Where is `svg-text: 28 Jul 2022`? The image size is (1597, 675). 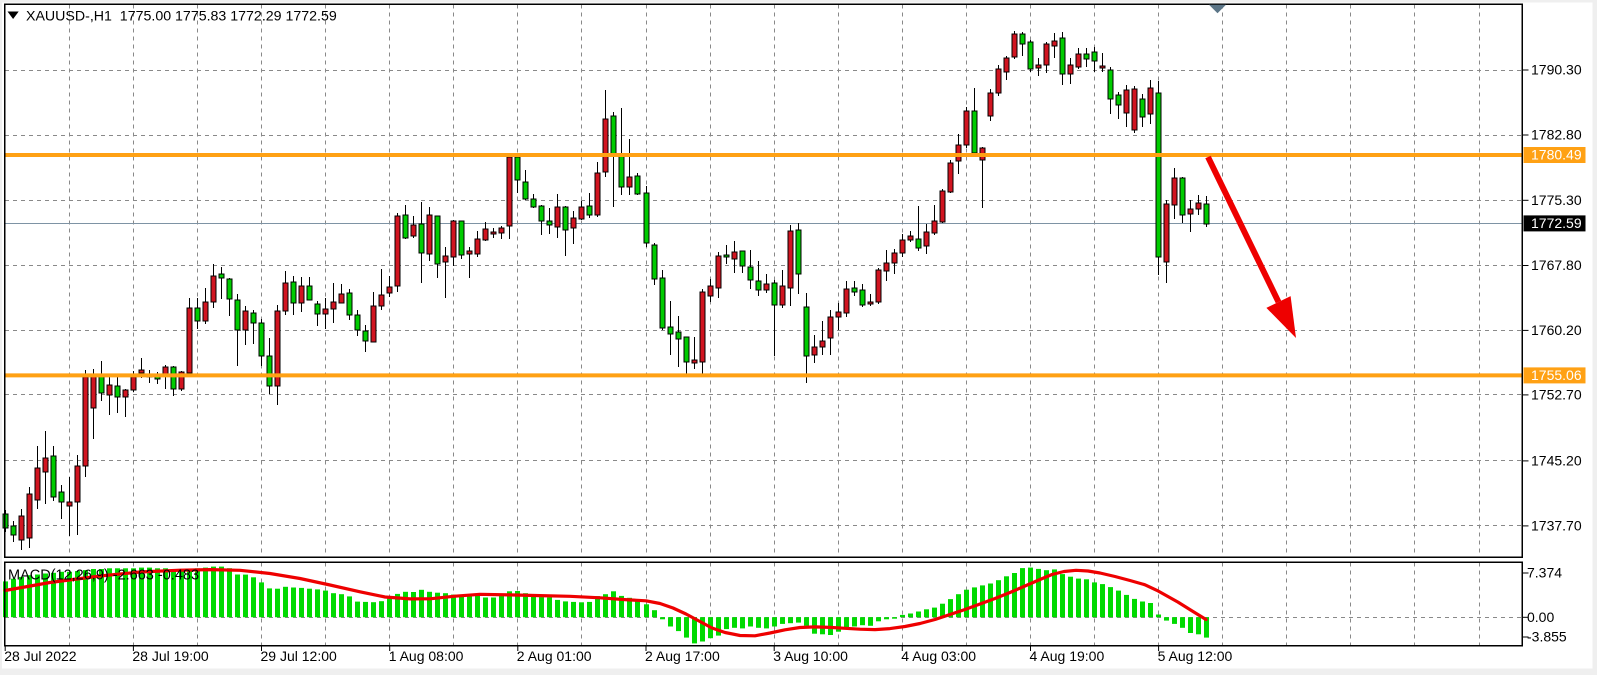
svg-text: 28 Jul 2022 is located at coordinates (40, 656).